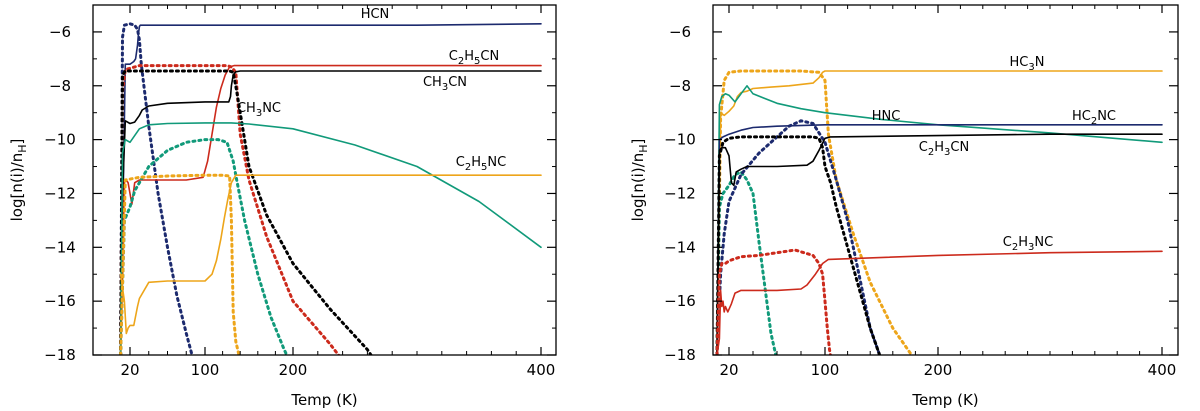  I want to click on right-series-c2h3cn-gas-dotted-line, so click(798, 245).